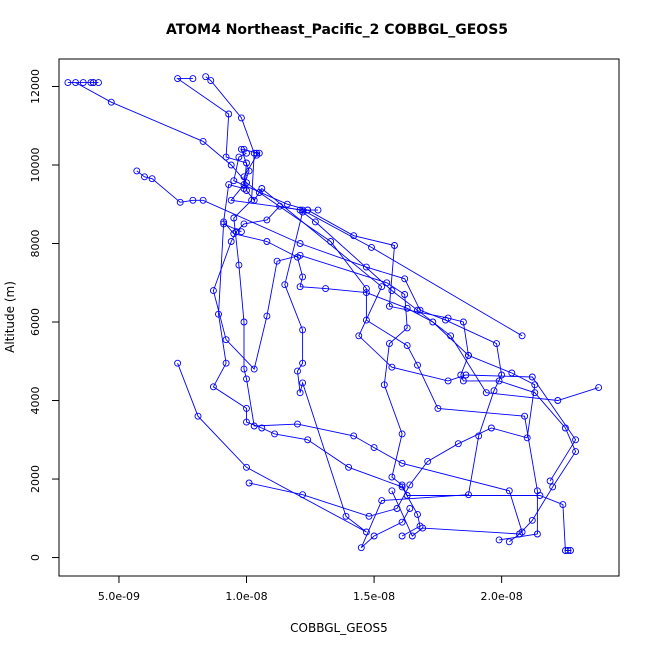  What do you see at coordinates (310, 589) in the screenshot?
I see `x-axis: 5.0e-09 1.0e-08 1.5e-08 2.0e-08` at bounding box center [310, 589].